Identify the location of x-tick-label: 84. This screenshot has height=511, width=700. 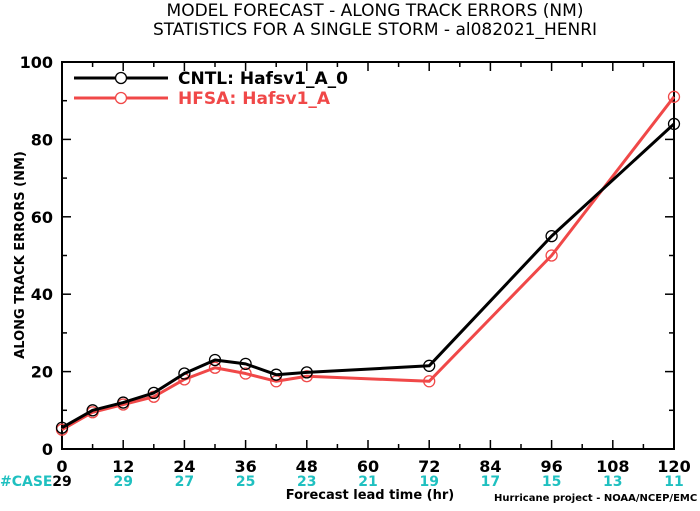
(490, 466).